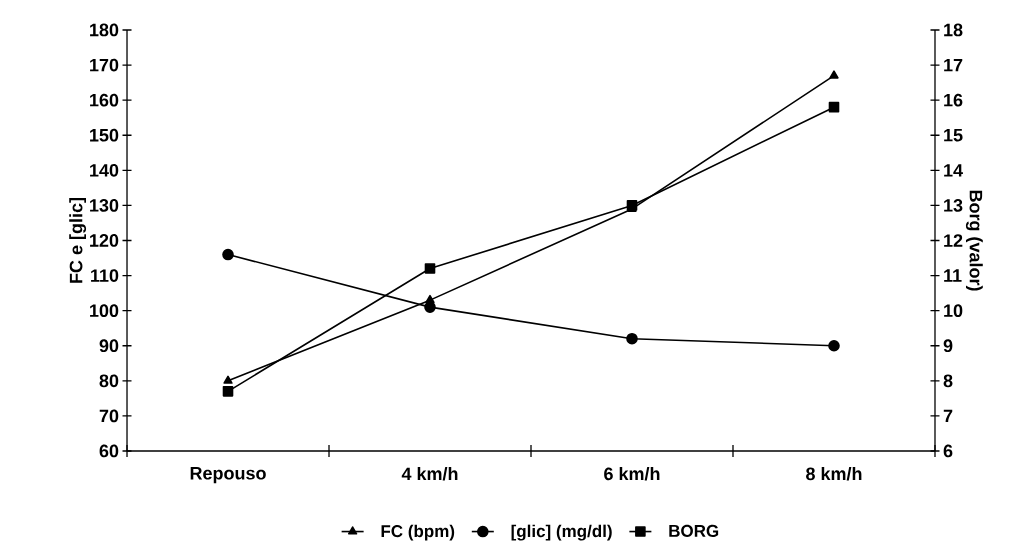 This screenshot has width=1028, height=546. I want to click on x-tick-label: 8 km/h, so click(834, 474).